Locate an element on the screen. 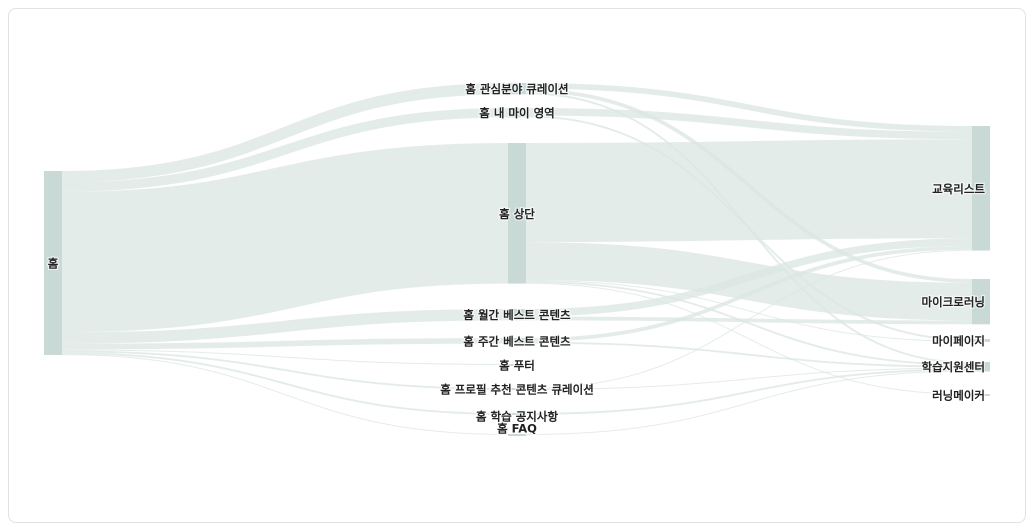 This screenshot has height=531, width=1034. link-notice-support is located at coordinates (749, 391).